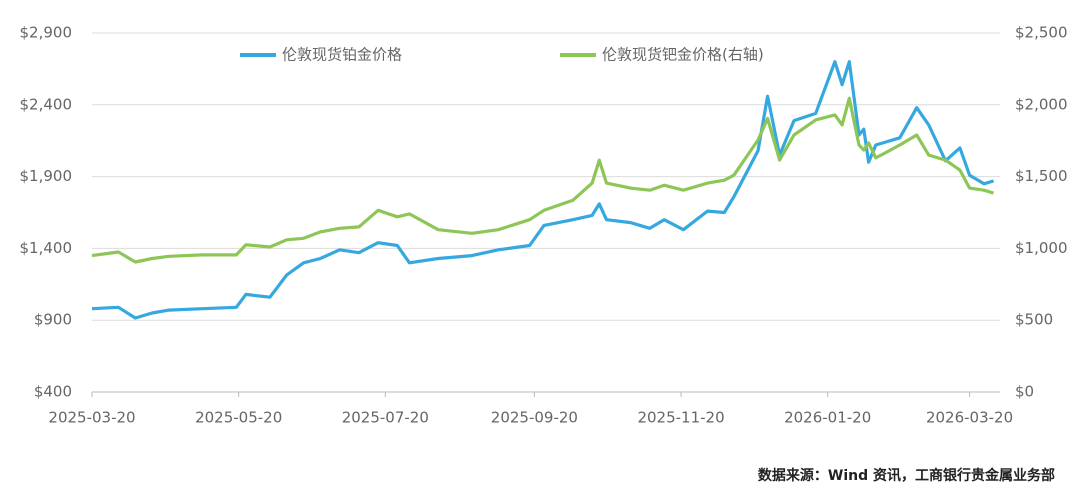  I want to click on x-tick-label: 2025-11-20, so click(680, 418).